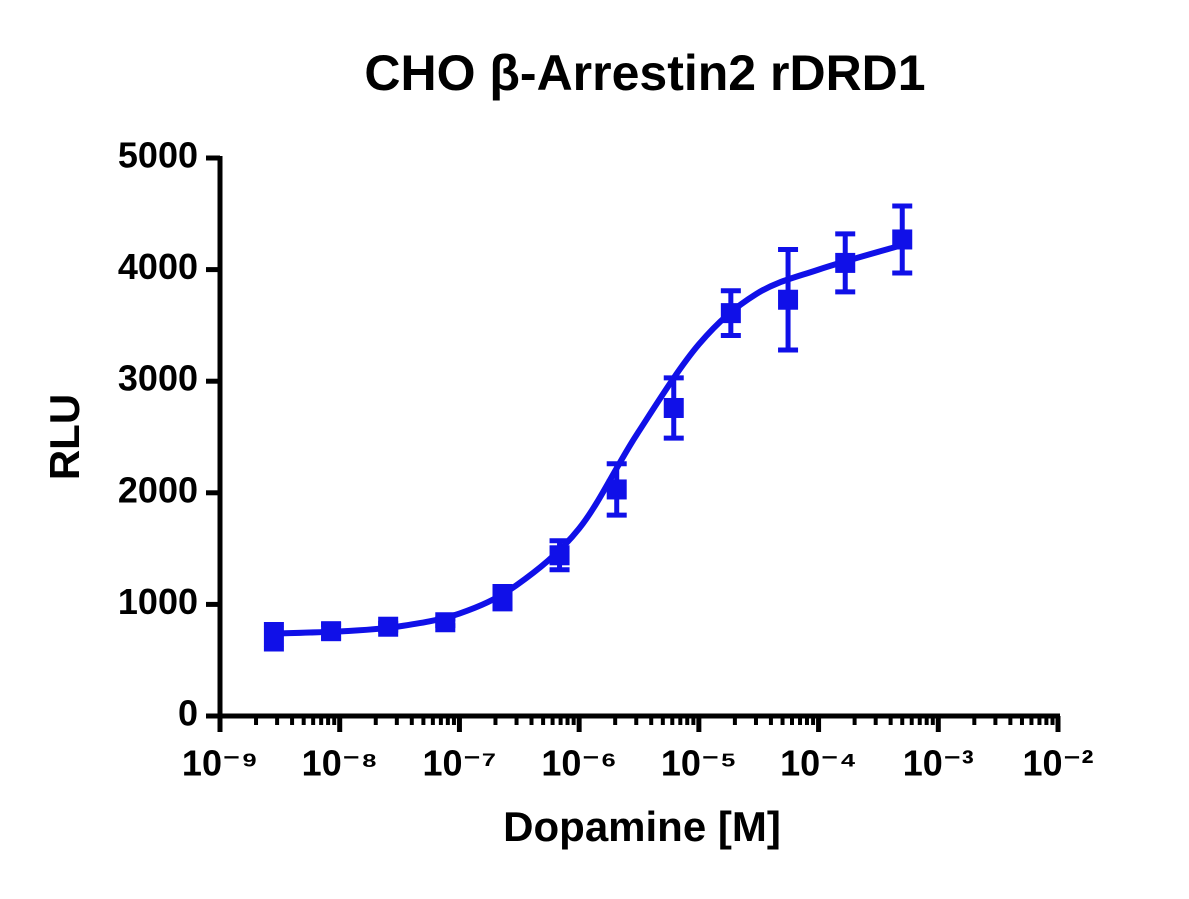 Image resolution: width=1189 pixels, height=899 pixels. What do you see at coordinates (340, 763) in the screenshot?
I see `x-tick-label: 10⁻⁸` at bounding box center [340, 763].